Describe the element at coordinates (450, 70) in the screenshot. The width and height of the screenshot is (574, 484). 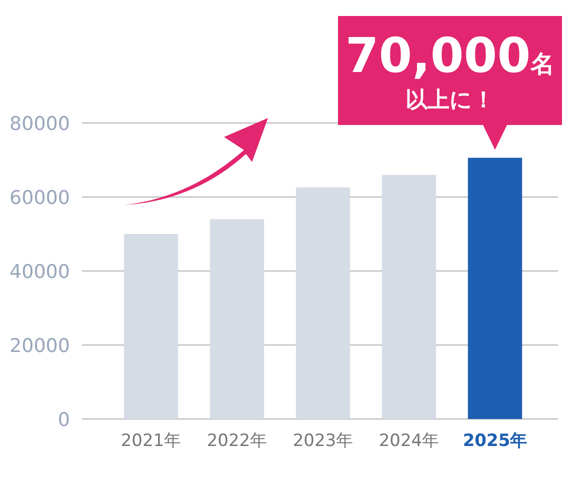
I see `text: 70,000名以上に！` at that location.